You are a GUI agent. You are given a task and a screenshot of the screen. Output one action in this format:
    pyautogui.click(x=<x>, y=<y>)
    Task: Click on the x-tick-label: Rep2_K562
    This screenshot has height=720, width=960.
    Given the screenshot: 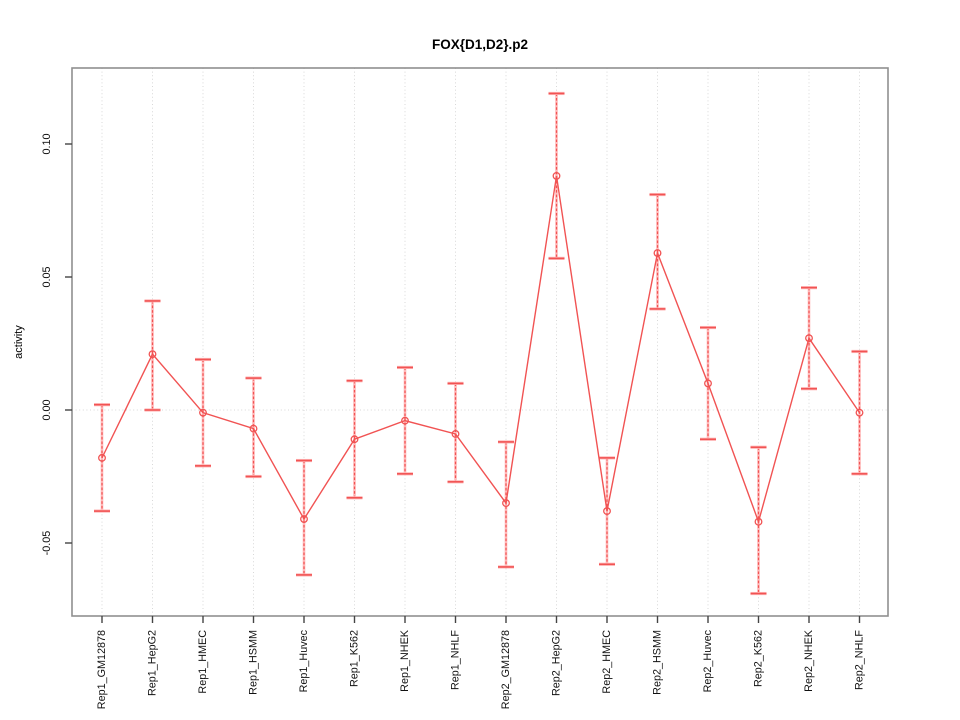 What is the action you would take?
    pyautogui.click(x=759, y=658)
    